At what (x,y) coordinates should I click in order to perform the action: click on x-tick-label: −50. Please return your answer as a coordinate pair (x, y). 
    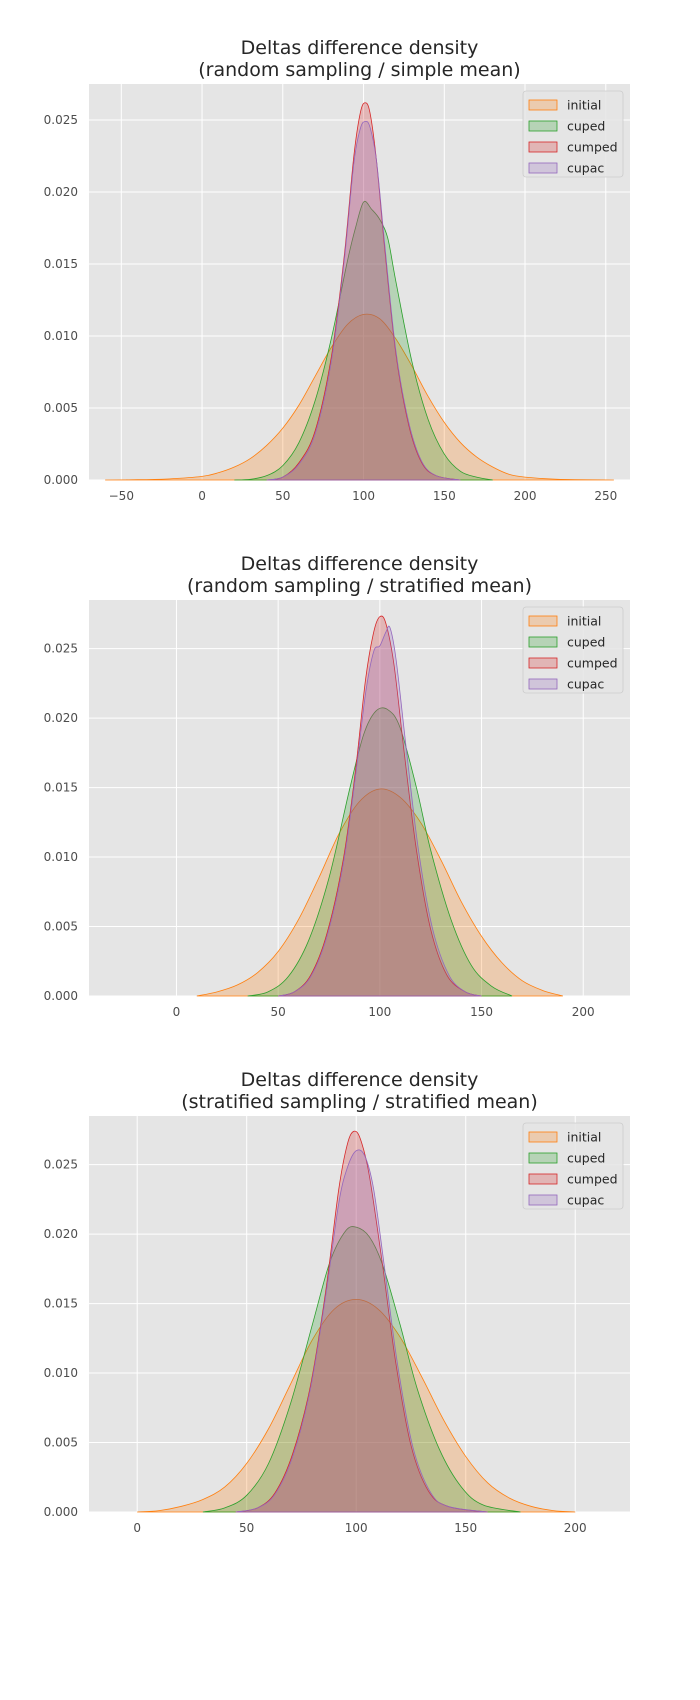
    Looking at the image, I should click on (121, 496).